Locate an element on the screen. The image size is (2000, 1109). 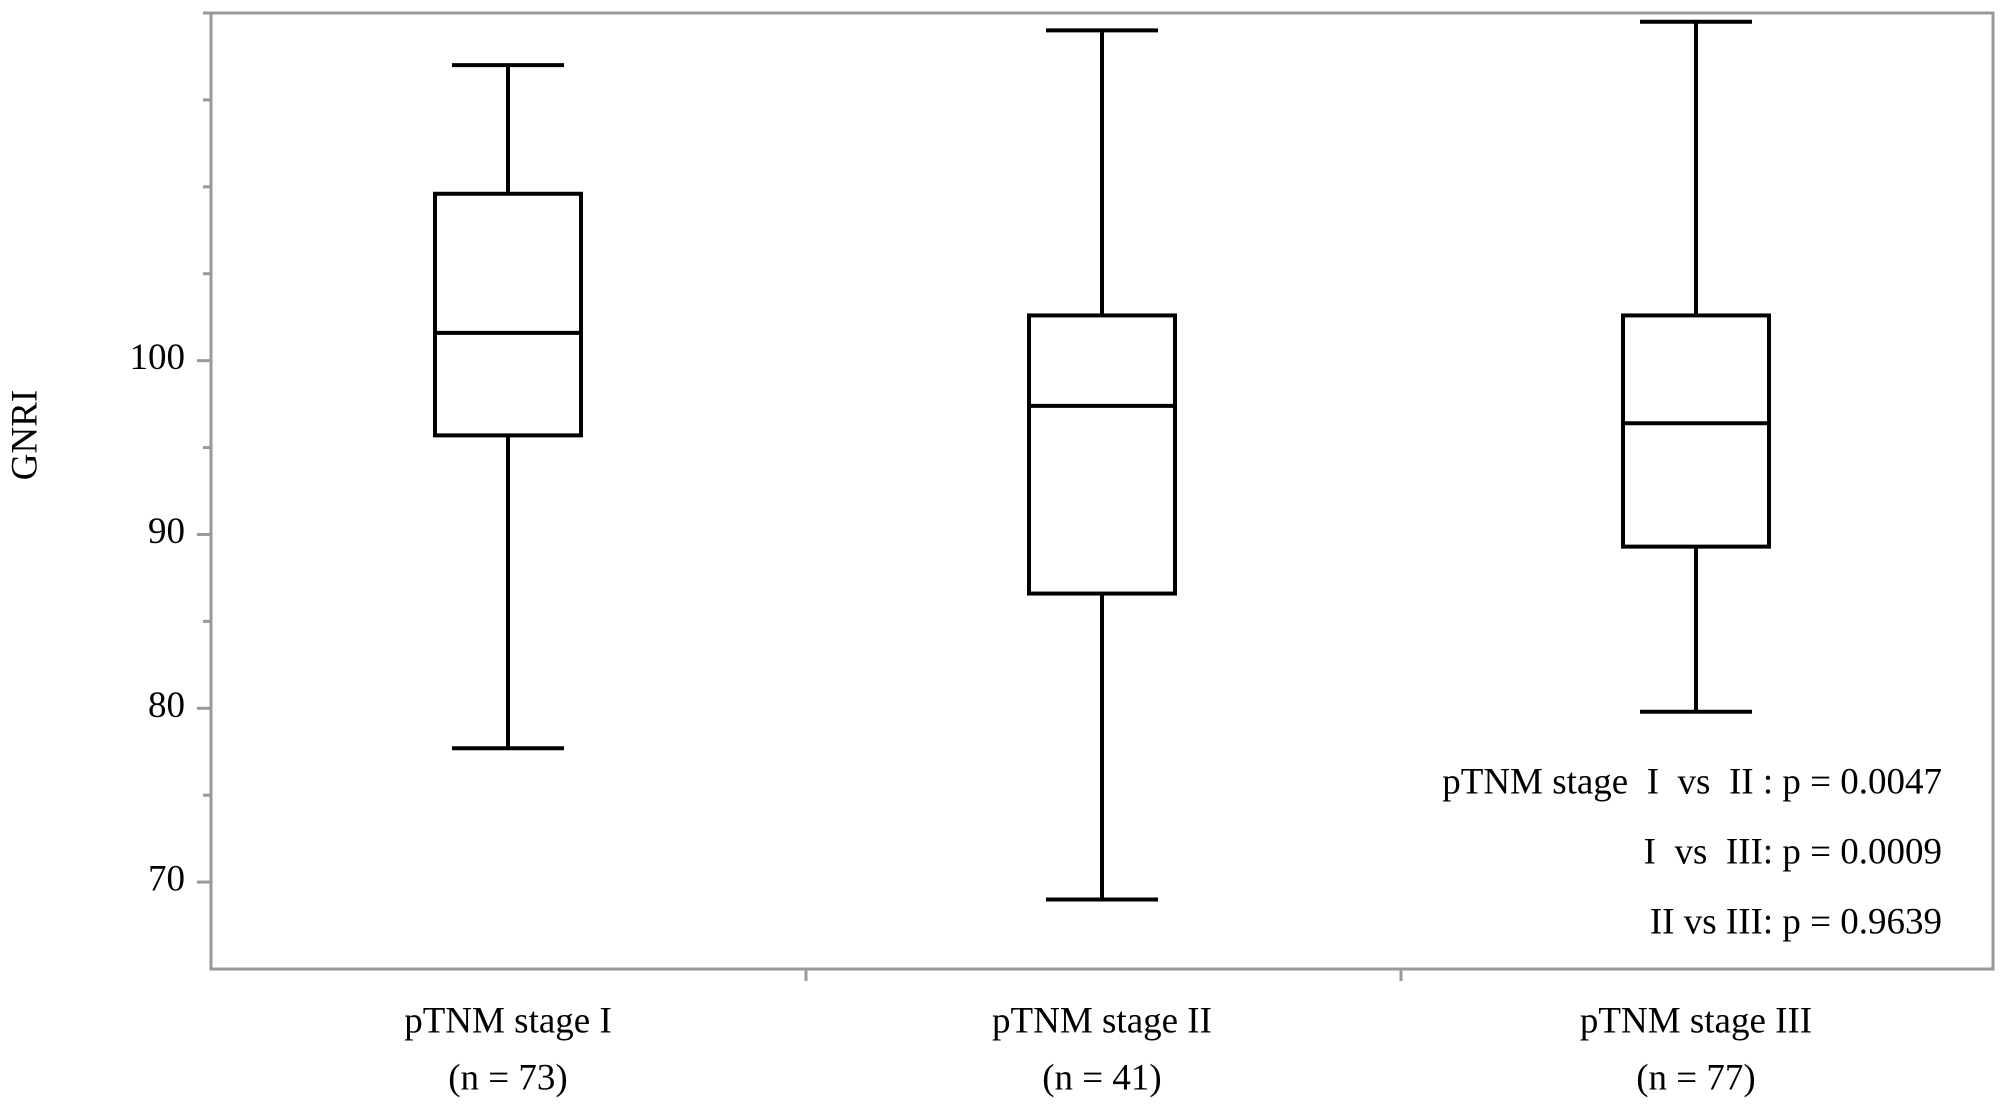
annotation: pTNM stage I vs II : p = 0.0047 is located at coordinates (1692, 781).